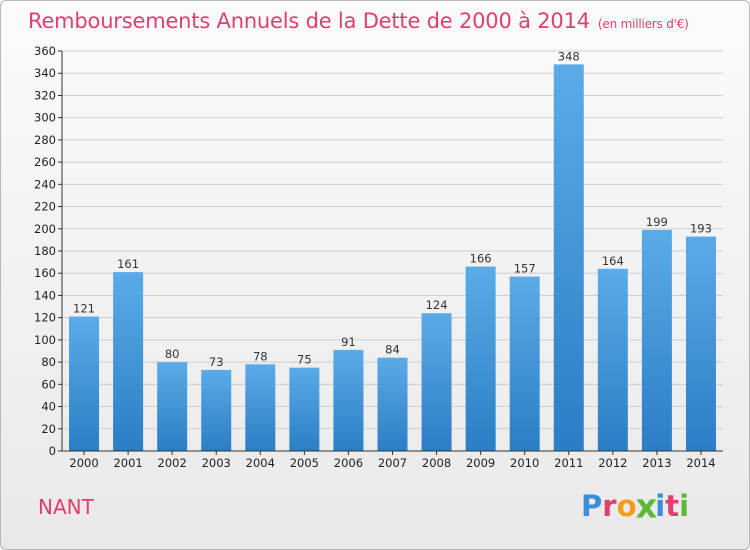 The width and height of the screenshot is (750, 550). What do you see at coordinates (524, 363) in the screenshot?
I see `bar-2010` at bounding box center [524, 363].